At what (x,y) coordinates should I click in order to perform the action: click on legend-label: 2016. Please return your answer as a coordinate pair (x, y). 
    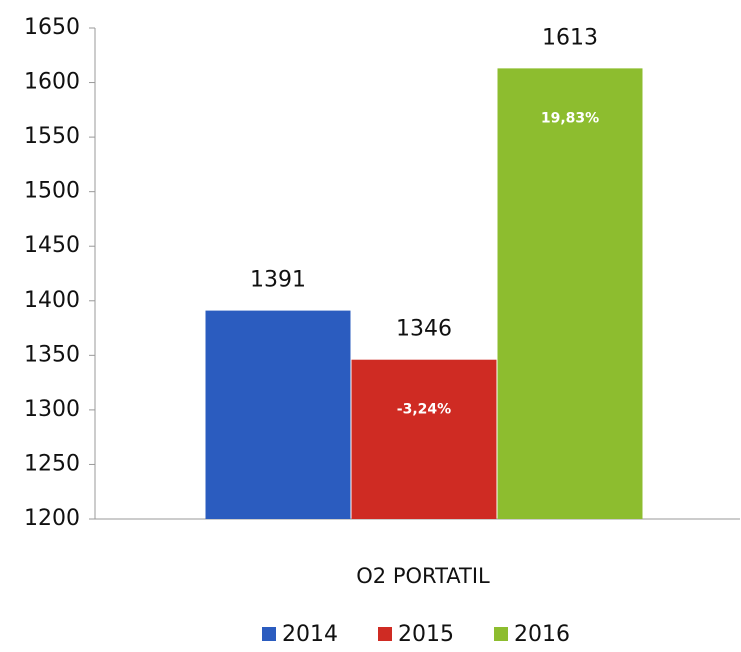
    Looking at the image, I should click on (542, 634).